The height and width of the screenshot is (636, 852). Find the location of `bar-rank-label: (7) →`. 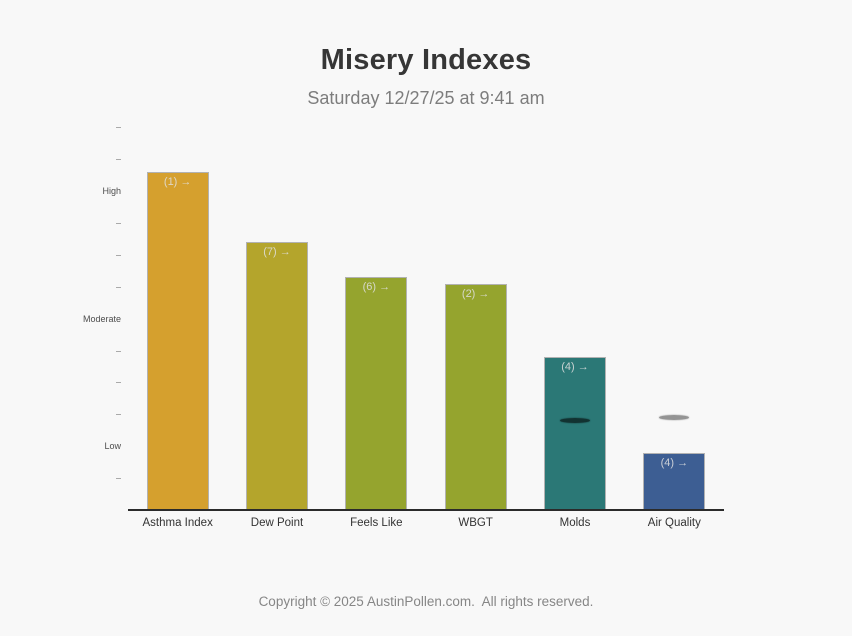

bar-rank-label: (7) → is located at coordinates (277, 252).